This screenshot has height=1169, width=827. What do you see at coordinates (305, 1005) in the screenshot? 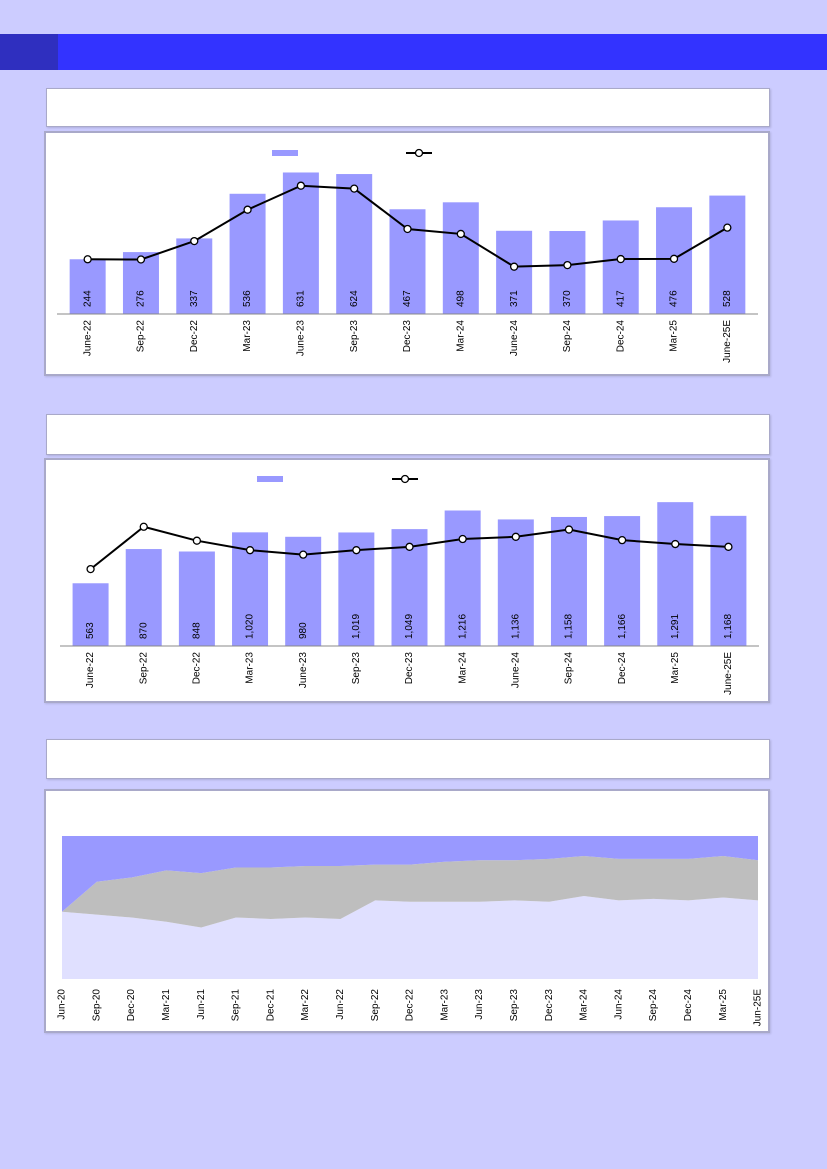
I see `x-tick-label: Mar-22` at bounding box center [305, 1005].